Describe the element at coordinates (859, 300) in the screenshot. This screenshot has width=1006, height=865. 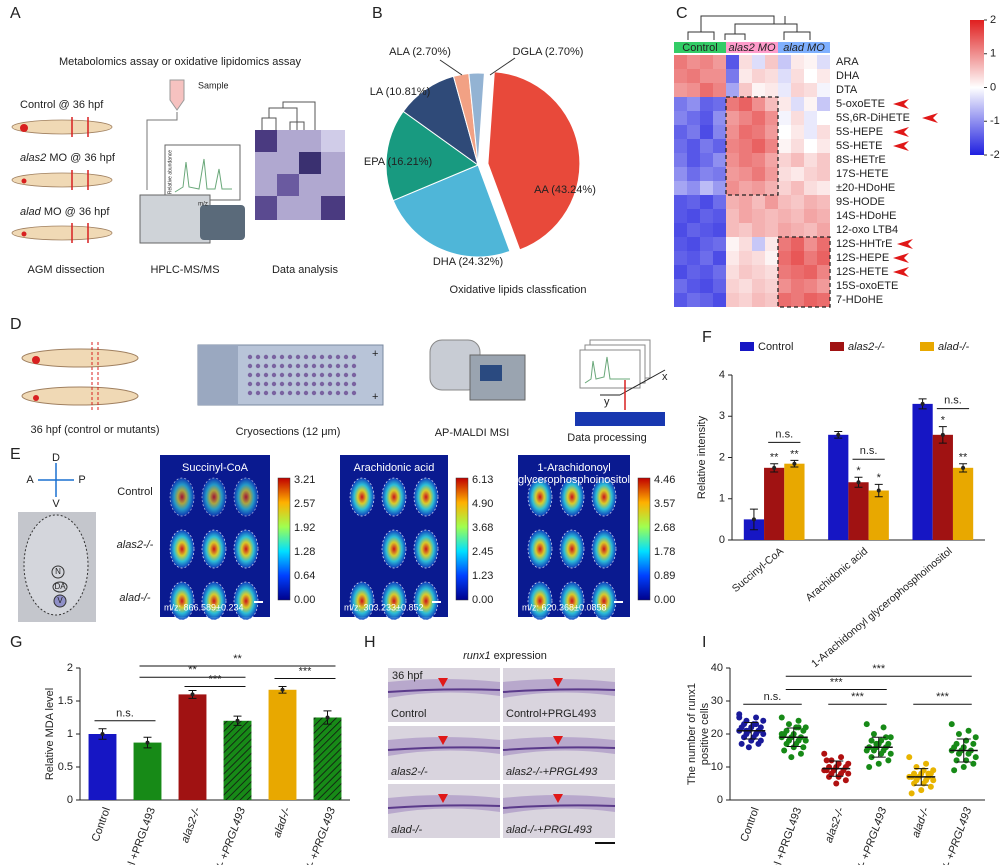
I see `row-label: 7-HDoHE` at that location.